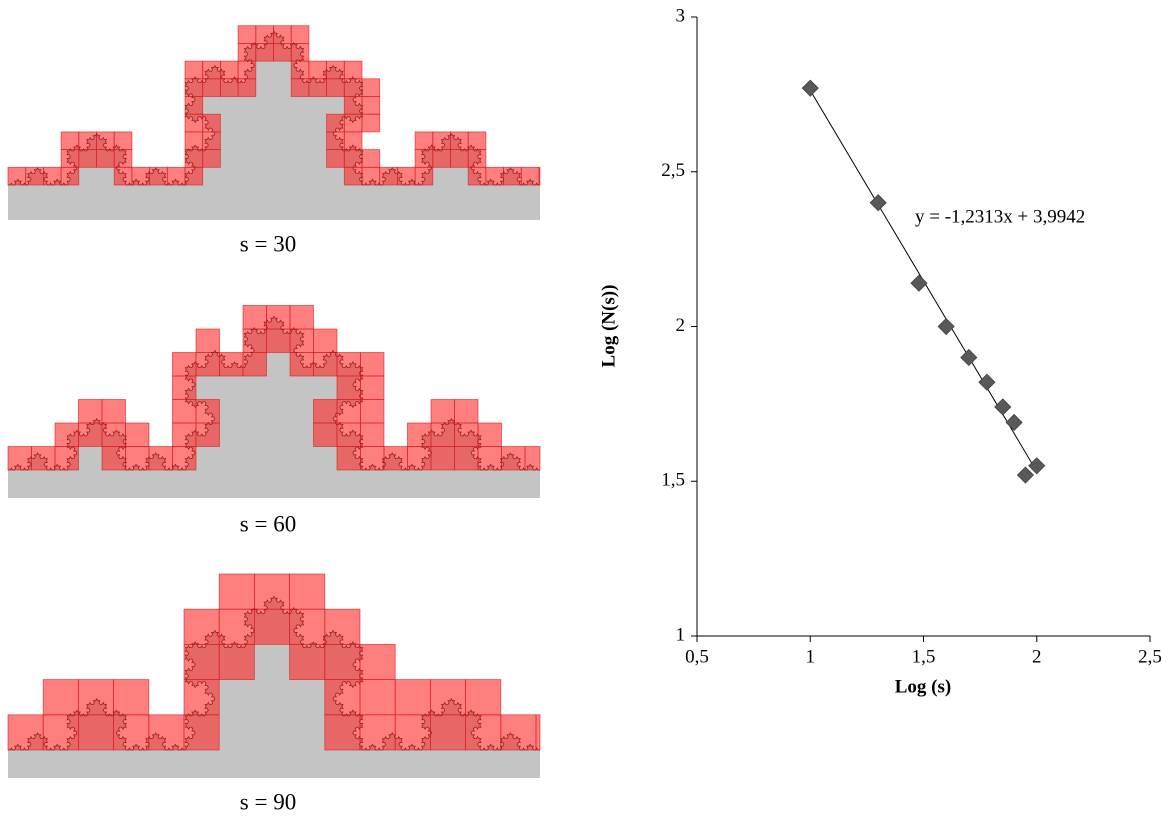 The height and width of the screenshot is (818, 1168). Describe the element at coordinates (673, 480) in the screenshot. I see `y-tick-label: 1,5` at that location.